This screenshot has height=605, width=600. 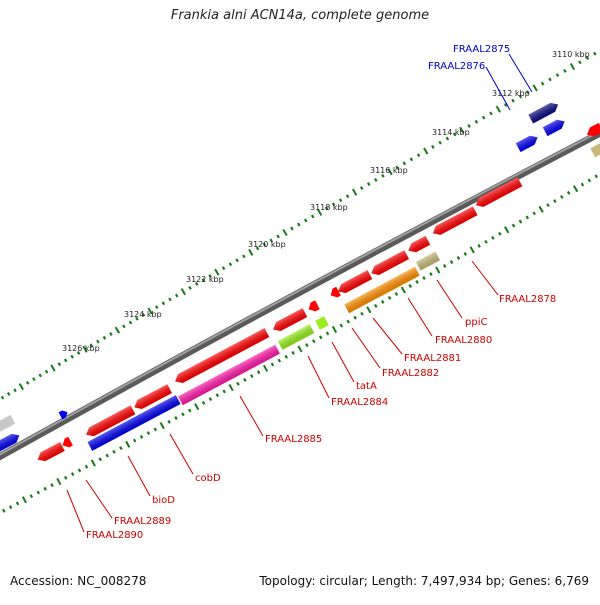 What do you see at coordinates (110, 422) in the screenshot?
I see `gene-bioD` at bounding box center [110, 422].